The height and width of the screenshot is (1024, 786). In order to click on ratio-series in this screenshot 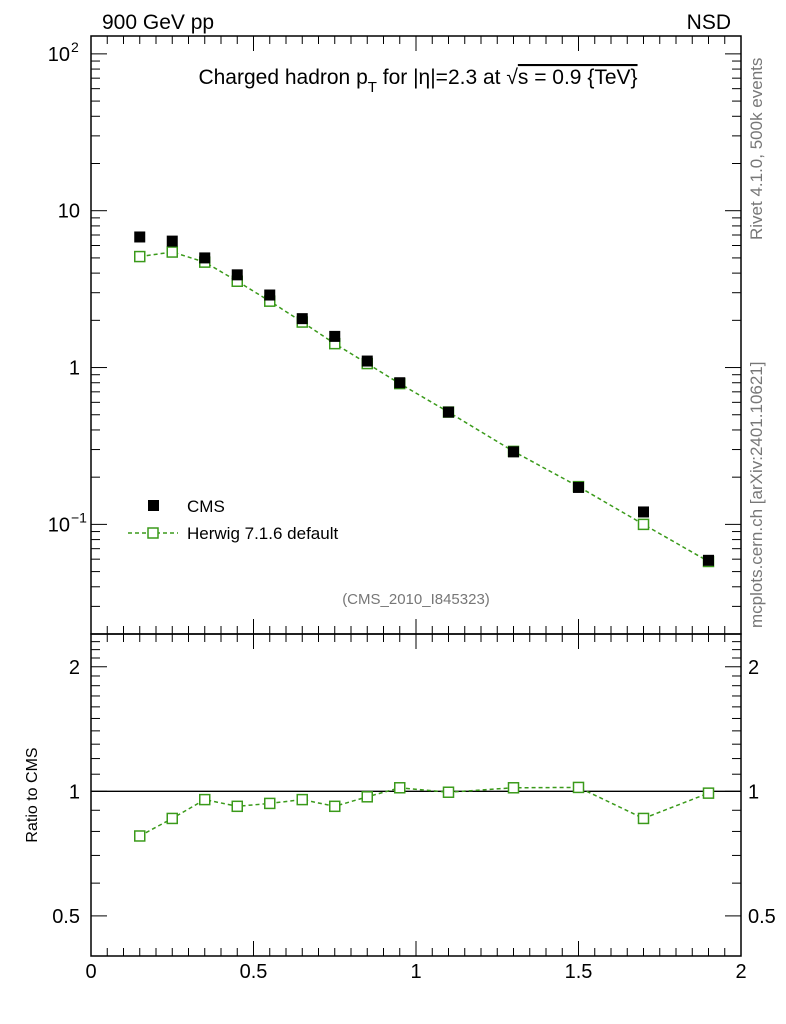, I will do `click(424, 811)`.